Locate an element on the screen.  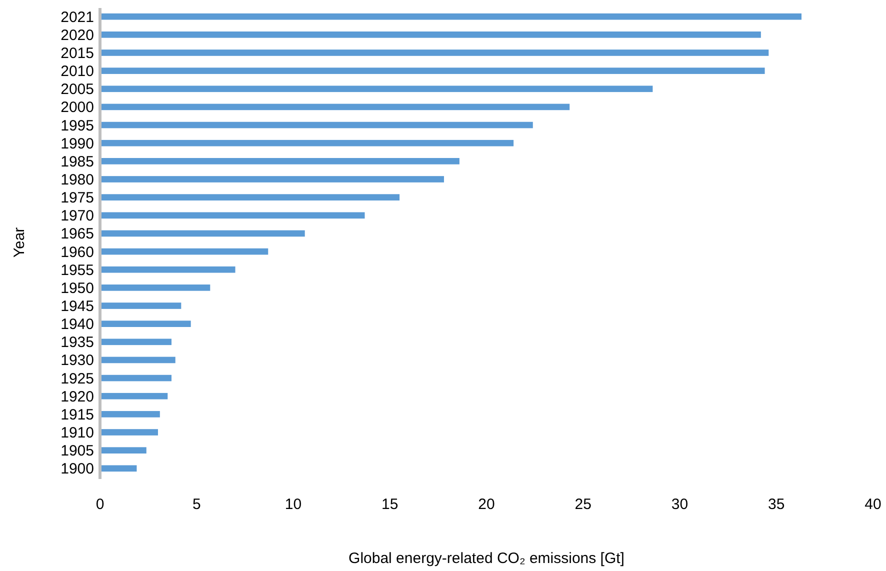
x-tick-label: 35 is located at coordinates (776, 504).